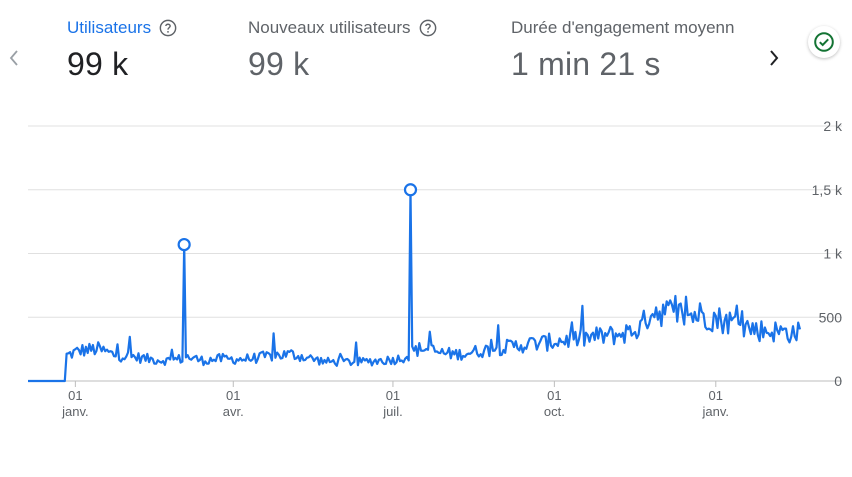 The height and width of the screenshot is (477, 852). Describe the element at coordinates (838, 381) in the screenshot. I see `y-tick-label: 0` at that location.